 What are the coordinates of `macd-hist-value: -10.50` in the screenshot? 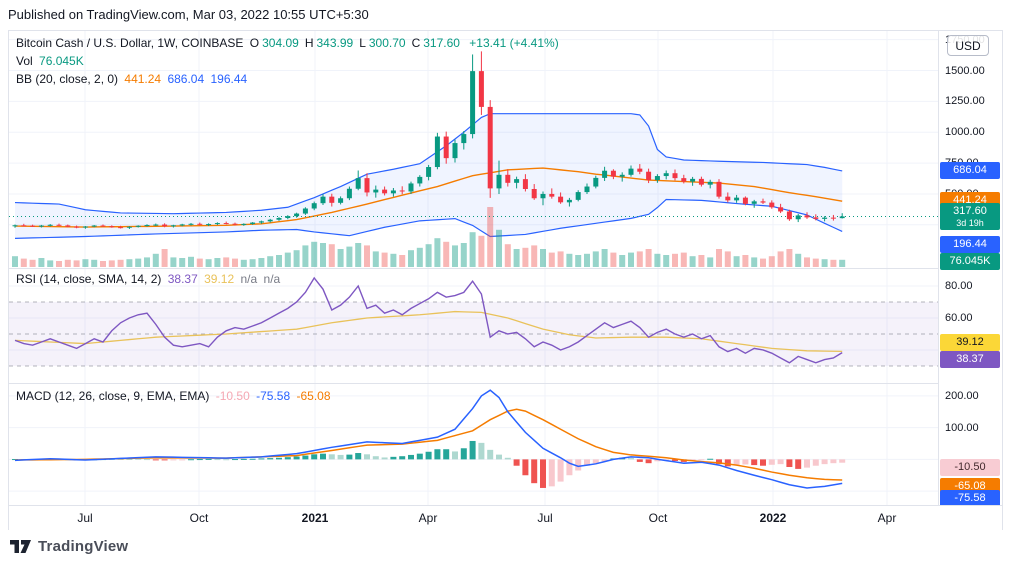 It's located at (232, 396).